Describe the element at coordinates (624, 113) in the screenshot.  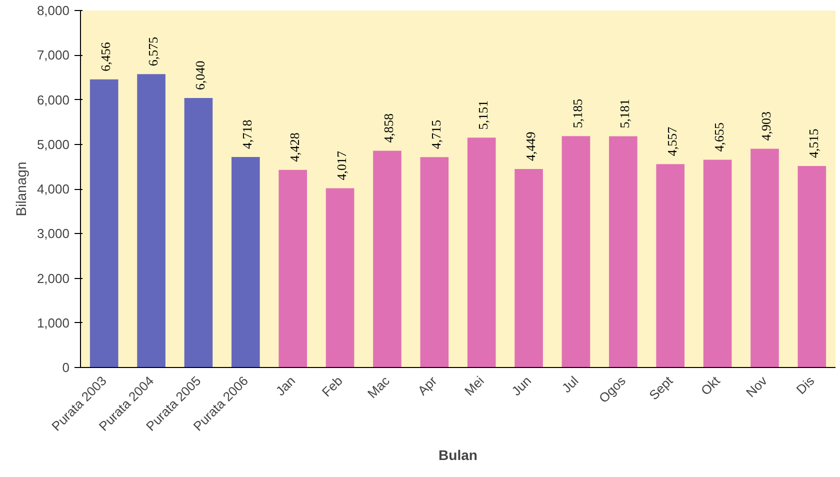
I see `data-label: 5,181` at that location.